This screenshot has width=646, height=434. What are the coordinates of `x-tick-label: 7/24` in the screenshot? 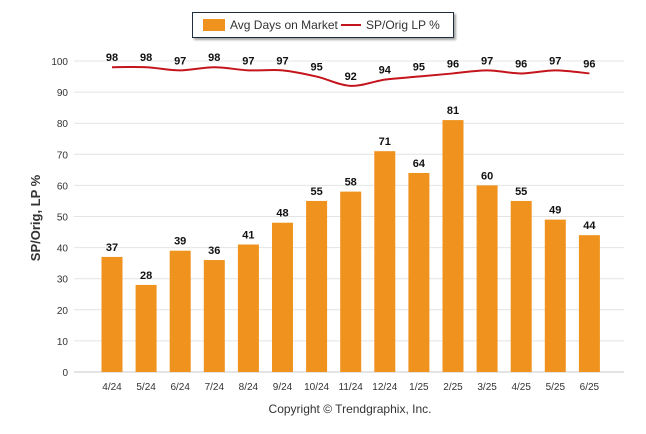 It's located at (215, 387).